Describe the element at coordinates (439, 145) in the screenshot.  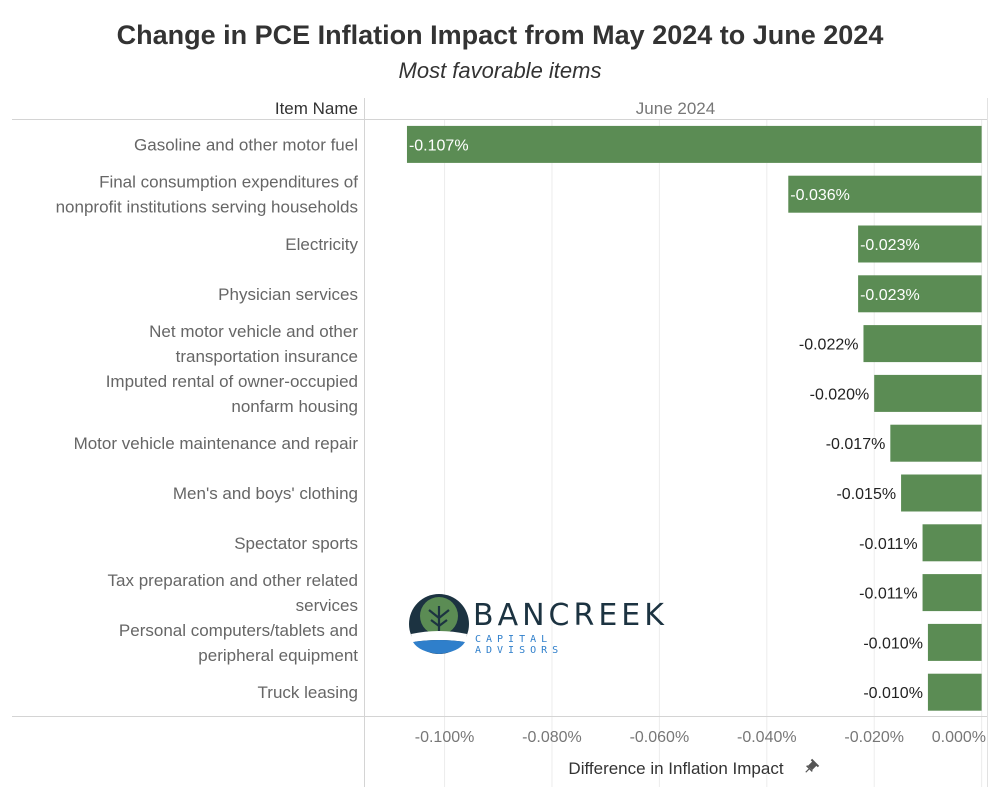
I see `value-label: -0.107%` at that location.